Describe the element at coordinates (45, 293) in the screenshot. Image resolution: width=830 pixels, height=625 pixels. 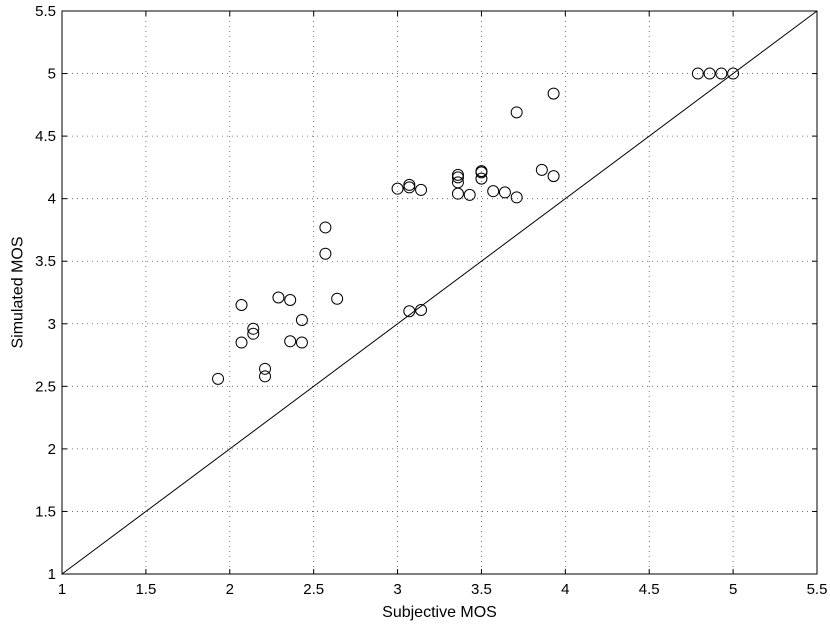
I see `y-tick-labels: 1 1.5 2 2.5 3 3.5 4 4.5 5 5.5` at that location.